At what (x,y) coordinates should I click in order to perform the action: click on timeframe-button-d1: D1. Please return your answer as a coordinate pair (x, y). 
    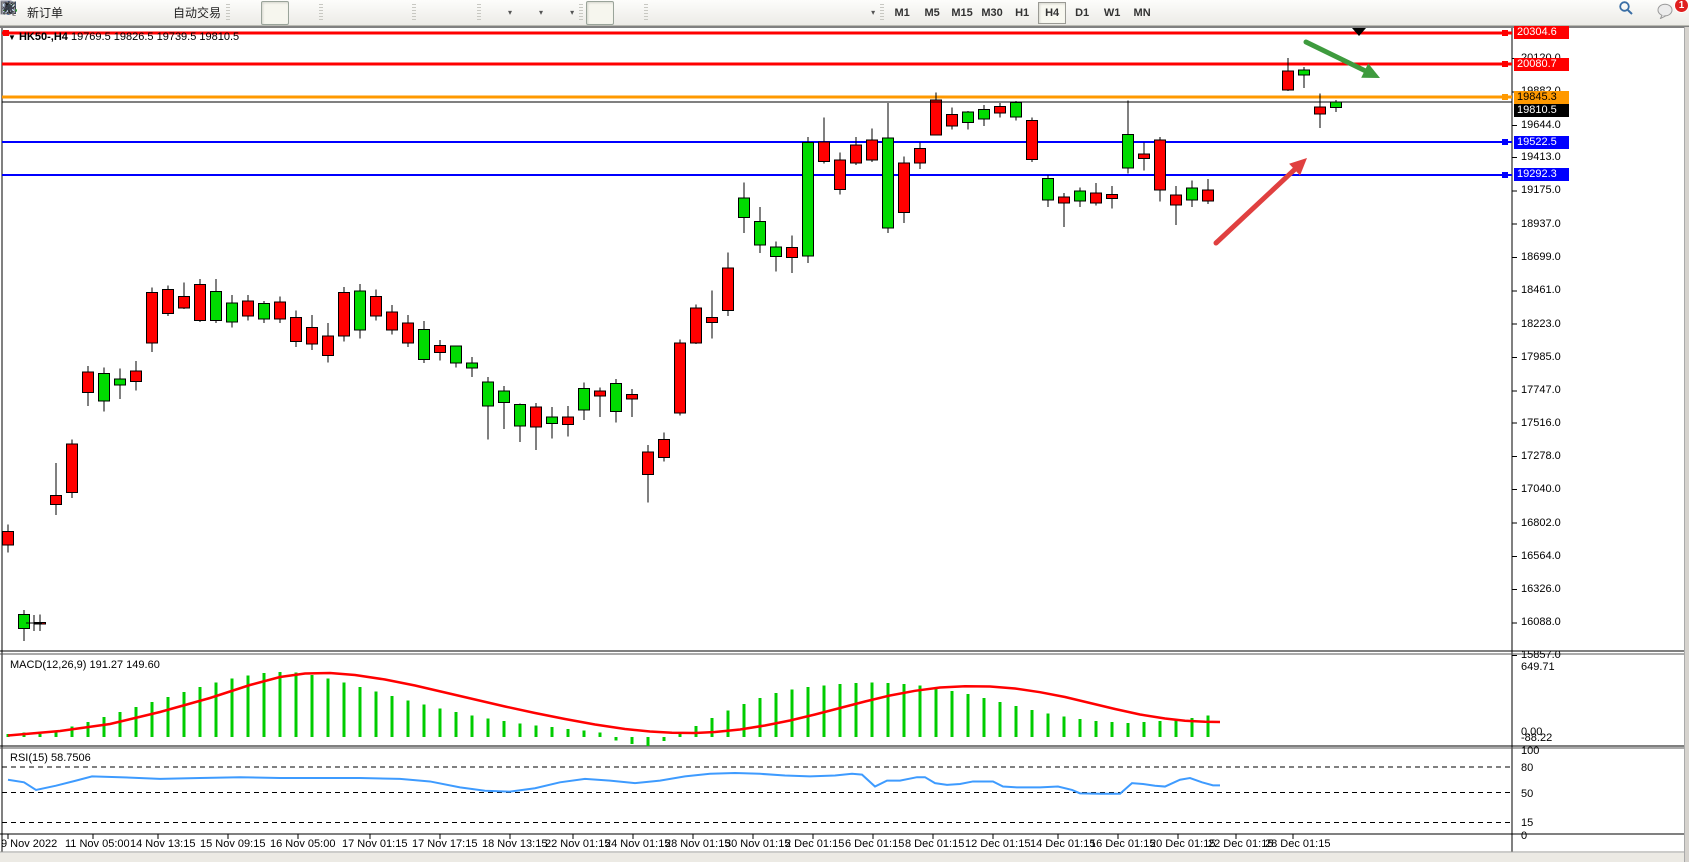
    Looking at the image, I should click on (1082, 12).